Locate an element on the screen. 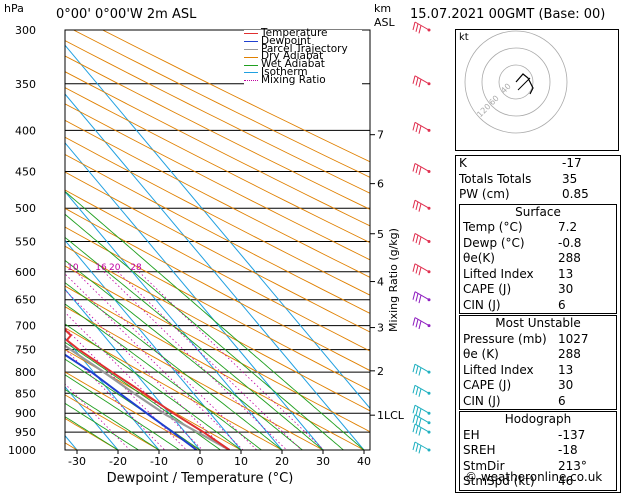 This screenshot has width=629, height=493. mixing-ratio-label: 6 is located at coordinates (44, 268).